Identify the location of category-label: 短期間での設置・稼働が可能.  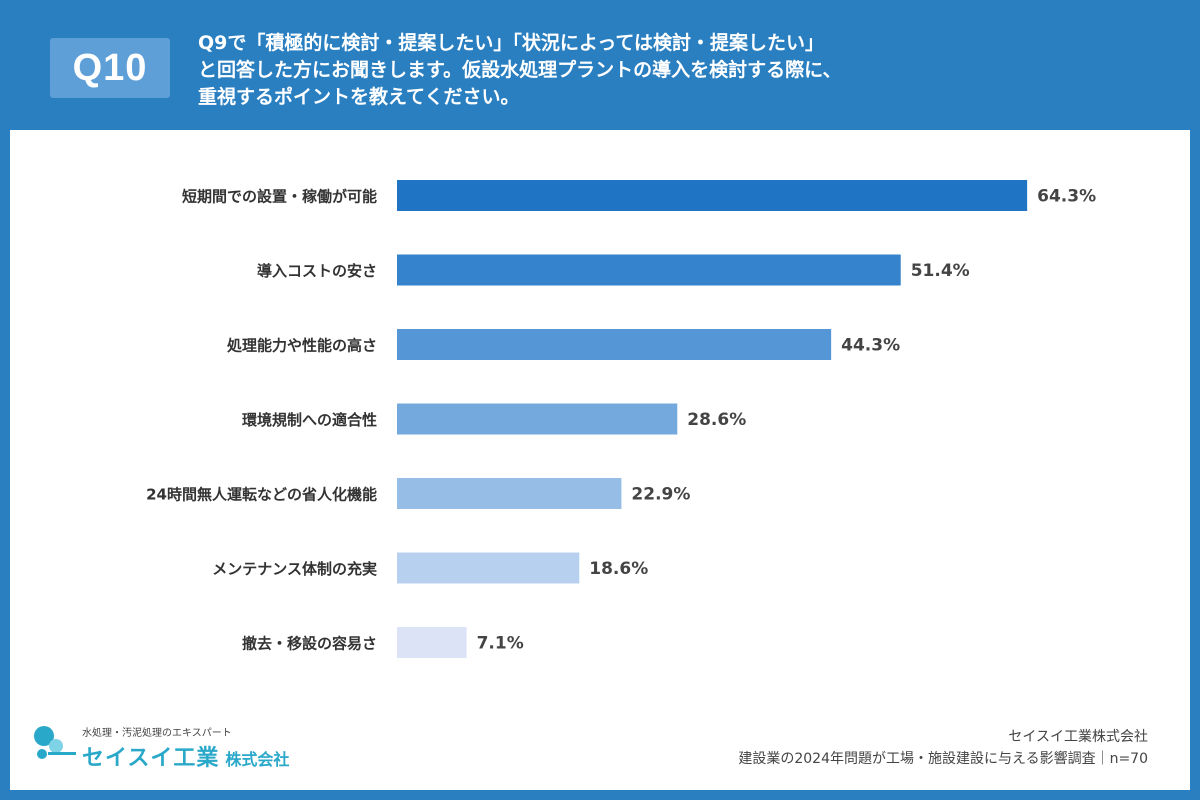
(279, 197).